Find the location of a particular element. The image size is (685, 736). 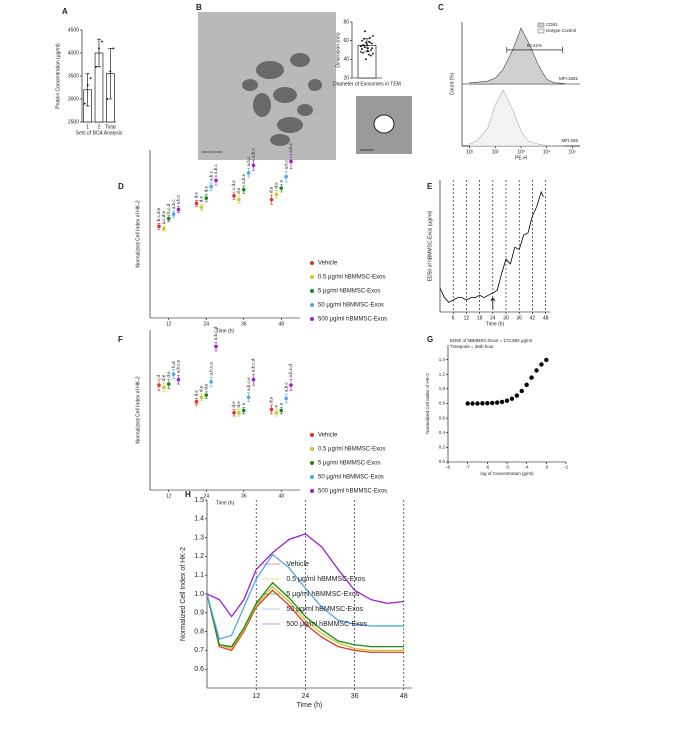

annotation: MFI:256 is located at coordinates (569, 140).